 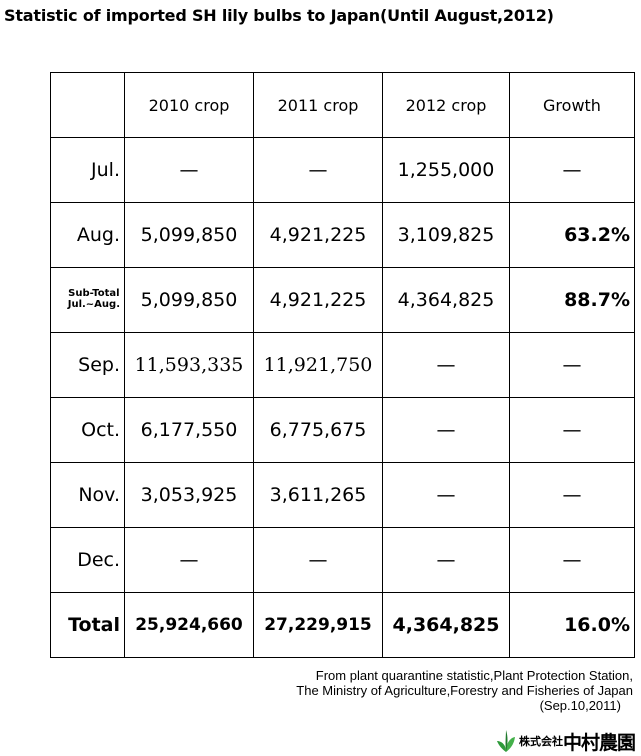 What do you see at coordinates (572, 105) in the screenshot?
I see `header-growth: Growth` at bounding box center [572, 105].